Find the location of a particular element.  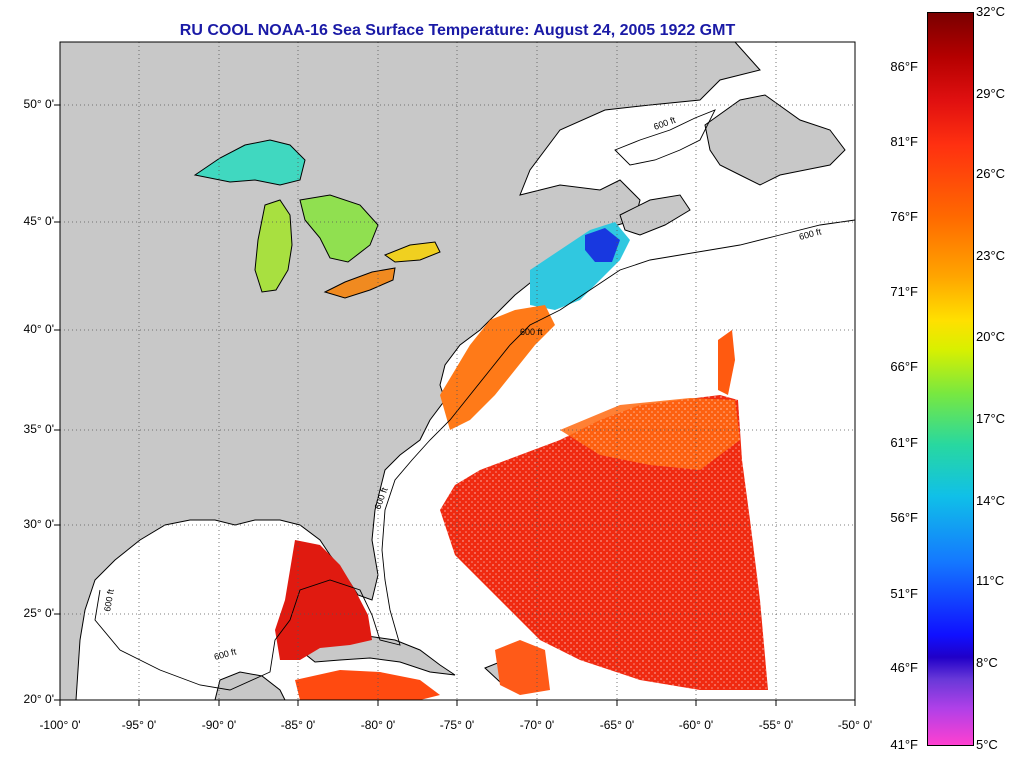

lat-label-45: 45° 0' is located at coordinates (38, 221).